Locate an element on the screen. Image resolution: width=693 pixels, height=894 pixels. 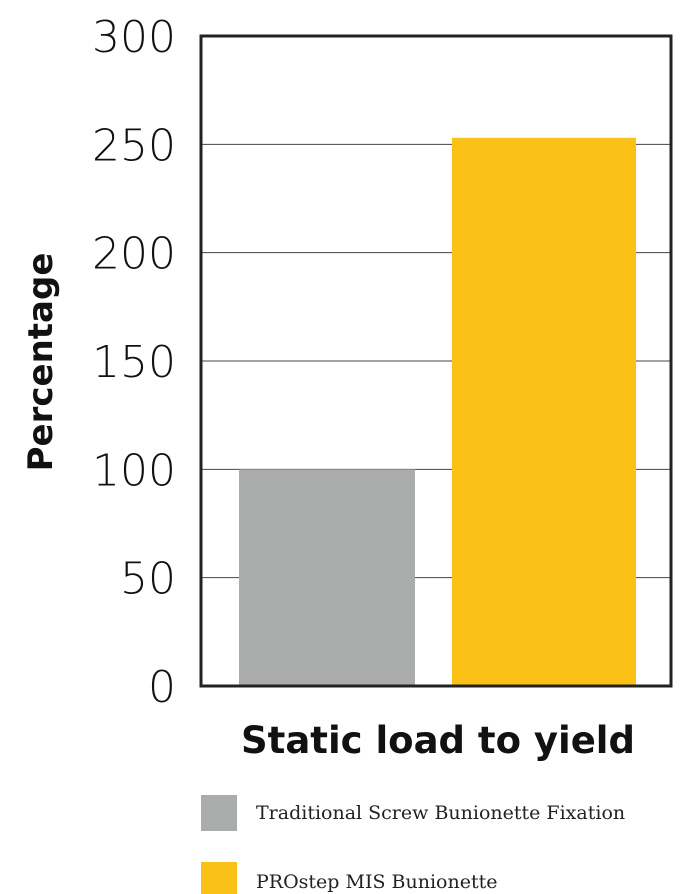
y-tick-label-50: 50 is located at coordinates (148, 579).